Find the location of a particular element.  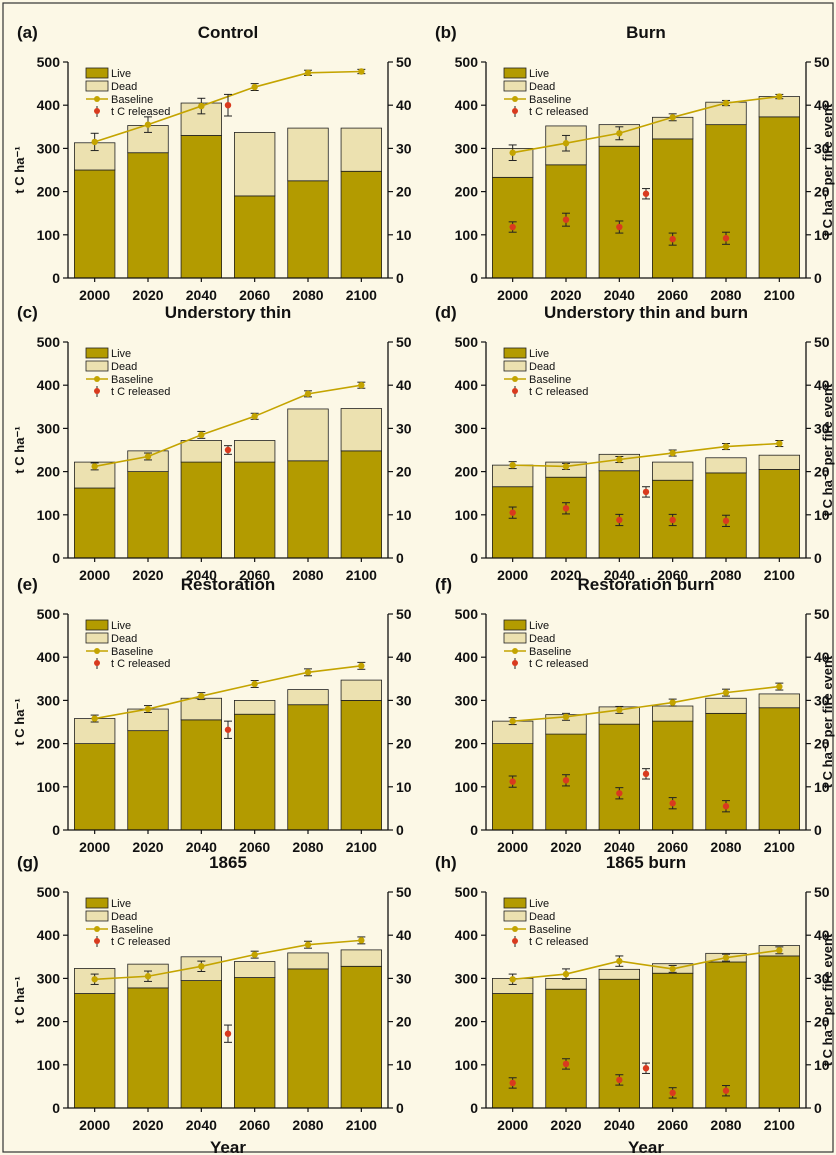

left-tick-label: 100 is located at coordinates (49, 1065).